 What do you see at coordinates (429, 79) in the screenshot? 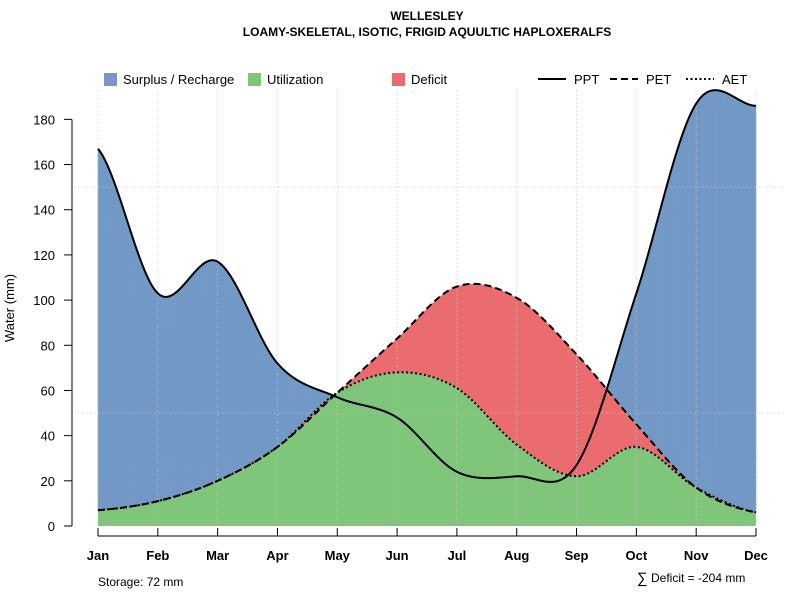
I see `legend-label: Deficit` at bounding box center [429, 79].